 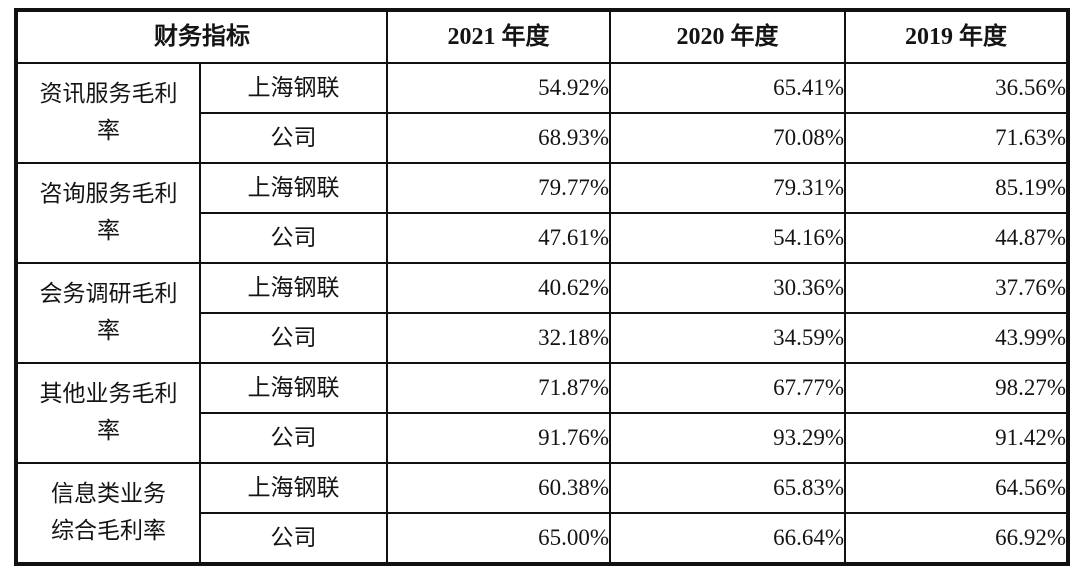 I want to click on value-cell: 91.42%, so click(x=956, y=438).